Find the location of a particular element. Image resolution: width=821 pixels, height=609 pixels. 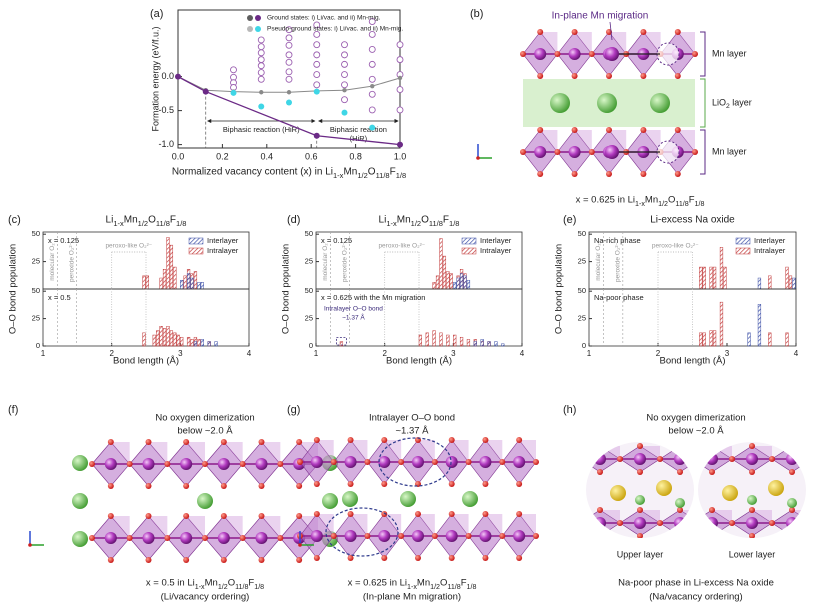

caption: x = 0.625 in Li1-xMn1/2O11/8F1/8 is located at coordinates (412, 584).